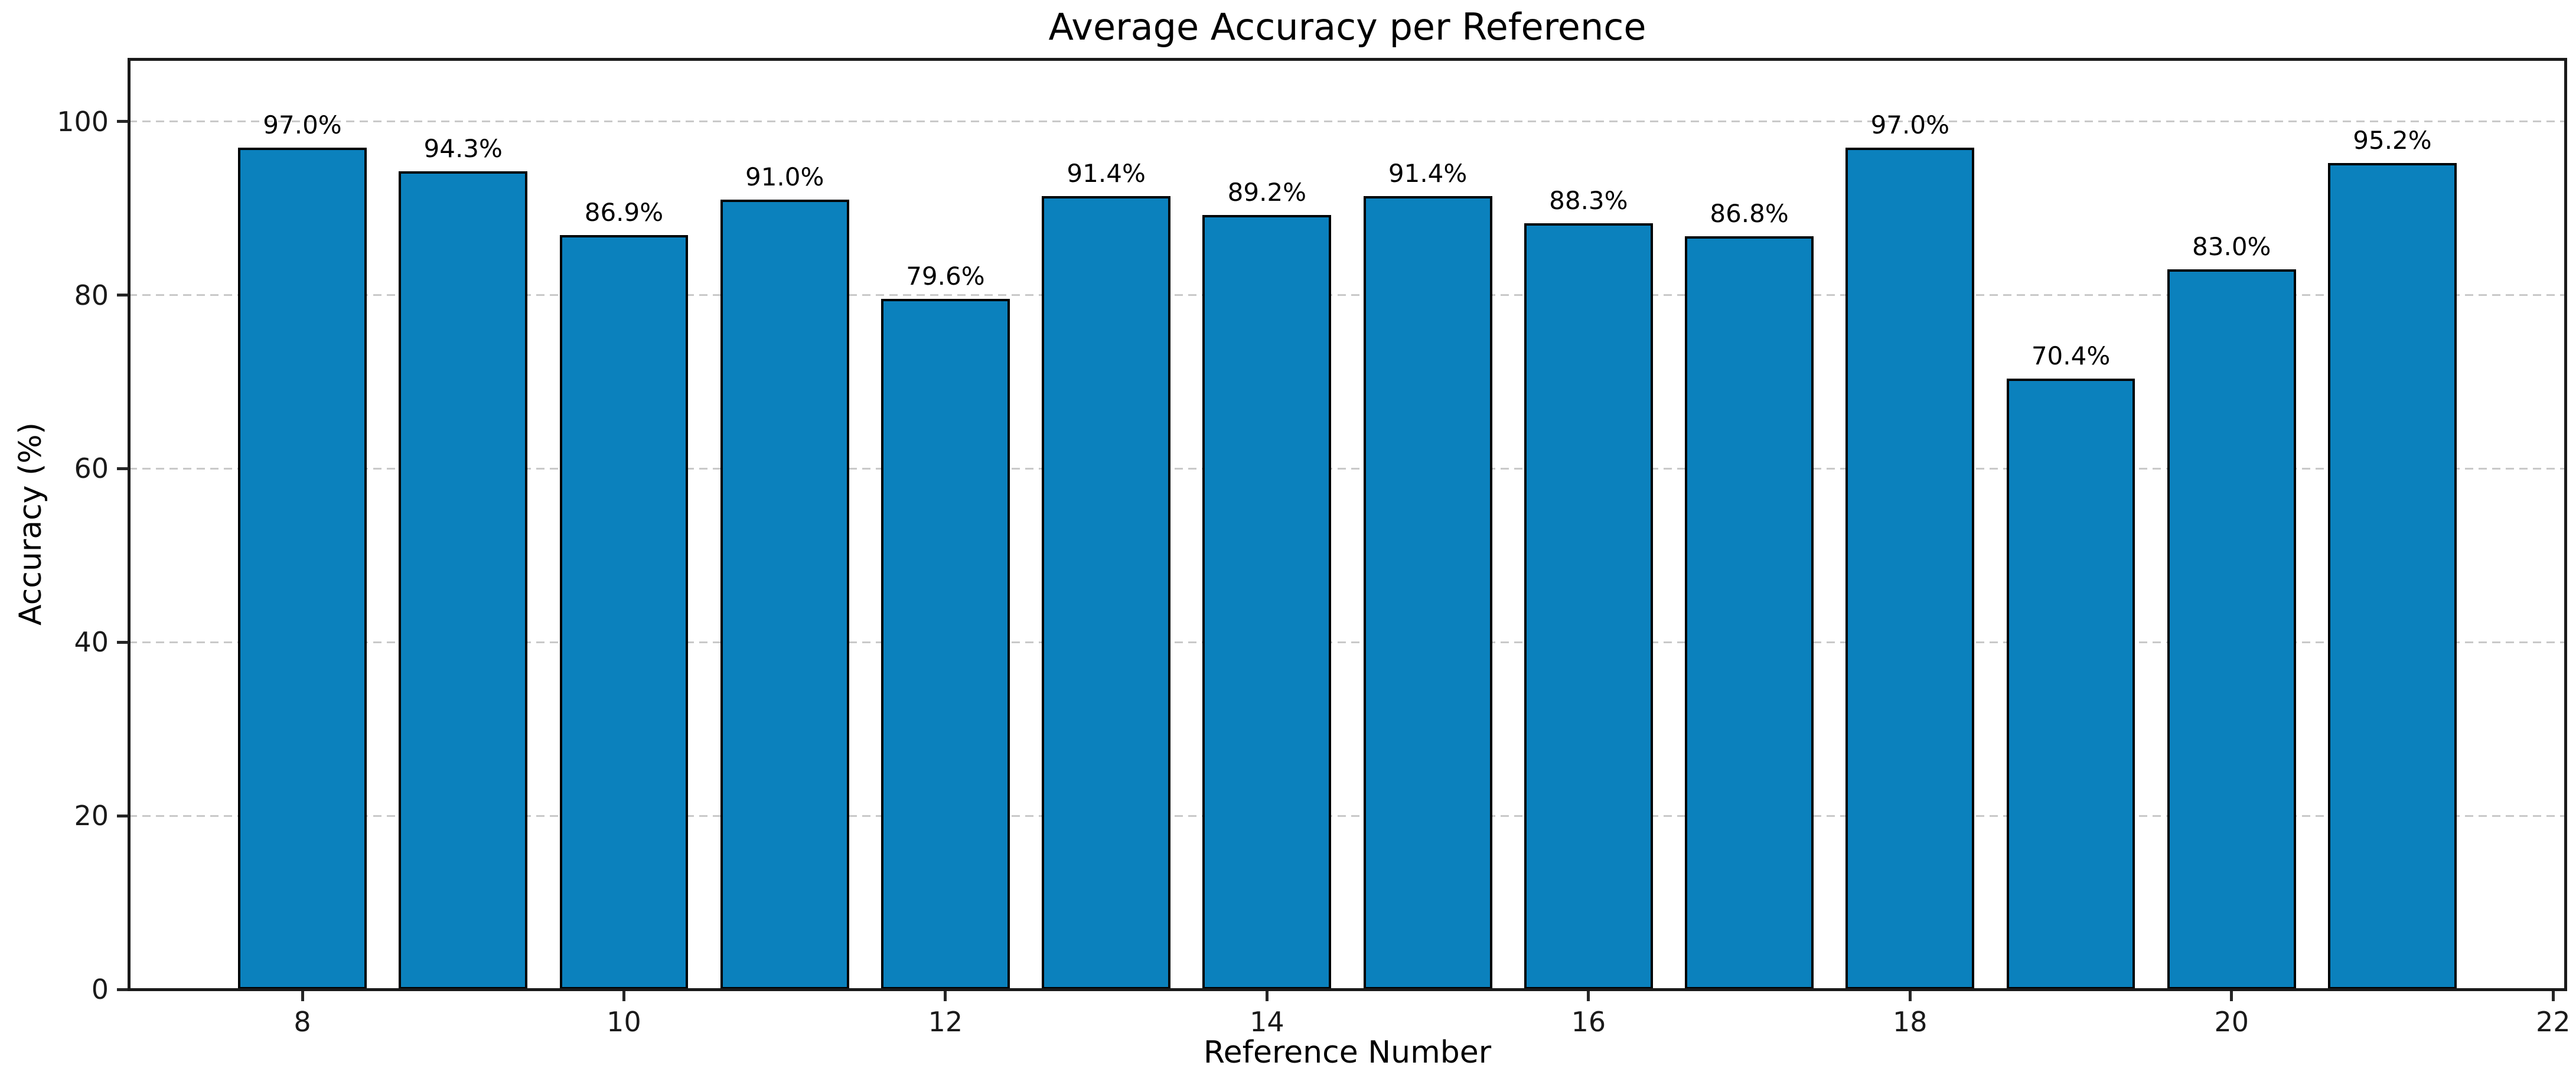 This screenshot has height=1088, width=2576. I want to click on x-tick-label: 16, so click(1589, 1022).